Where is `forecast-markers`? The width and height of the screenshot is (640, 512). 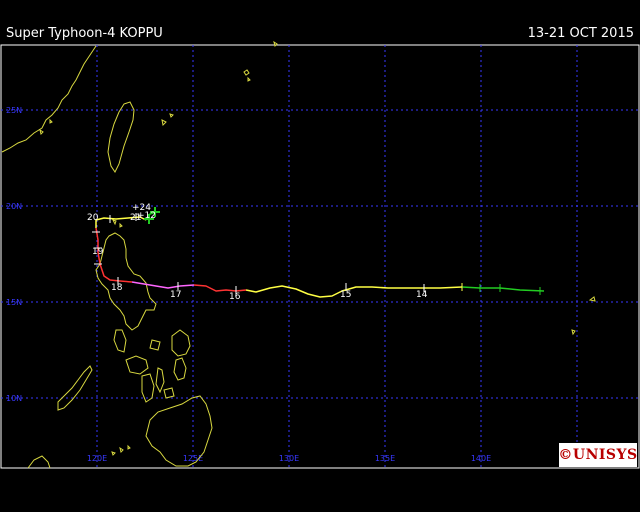
forecast-markers is located at coordinates (152, 215).